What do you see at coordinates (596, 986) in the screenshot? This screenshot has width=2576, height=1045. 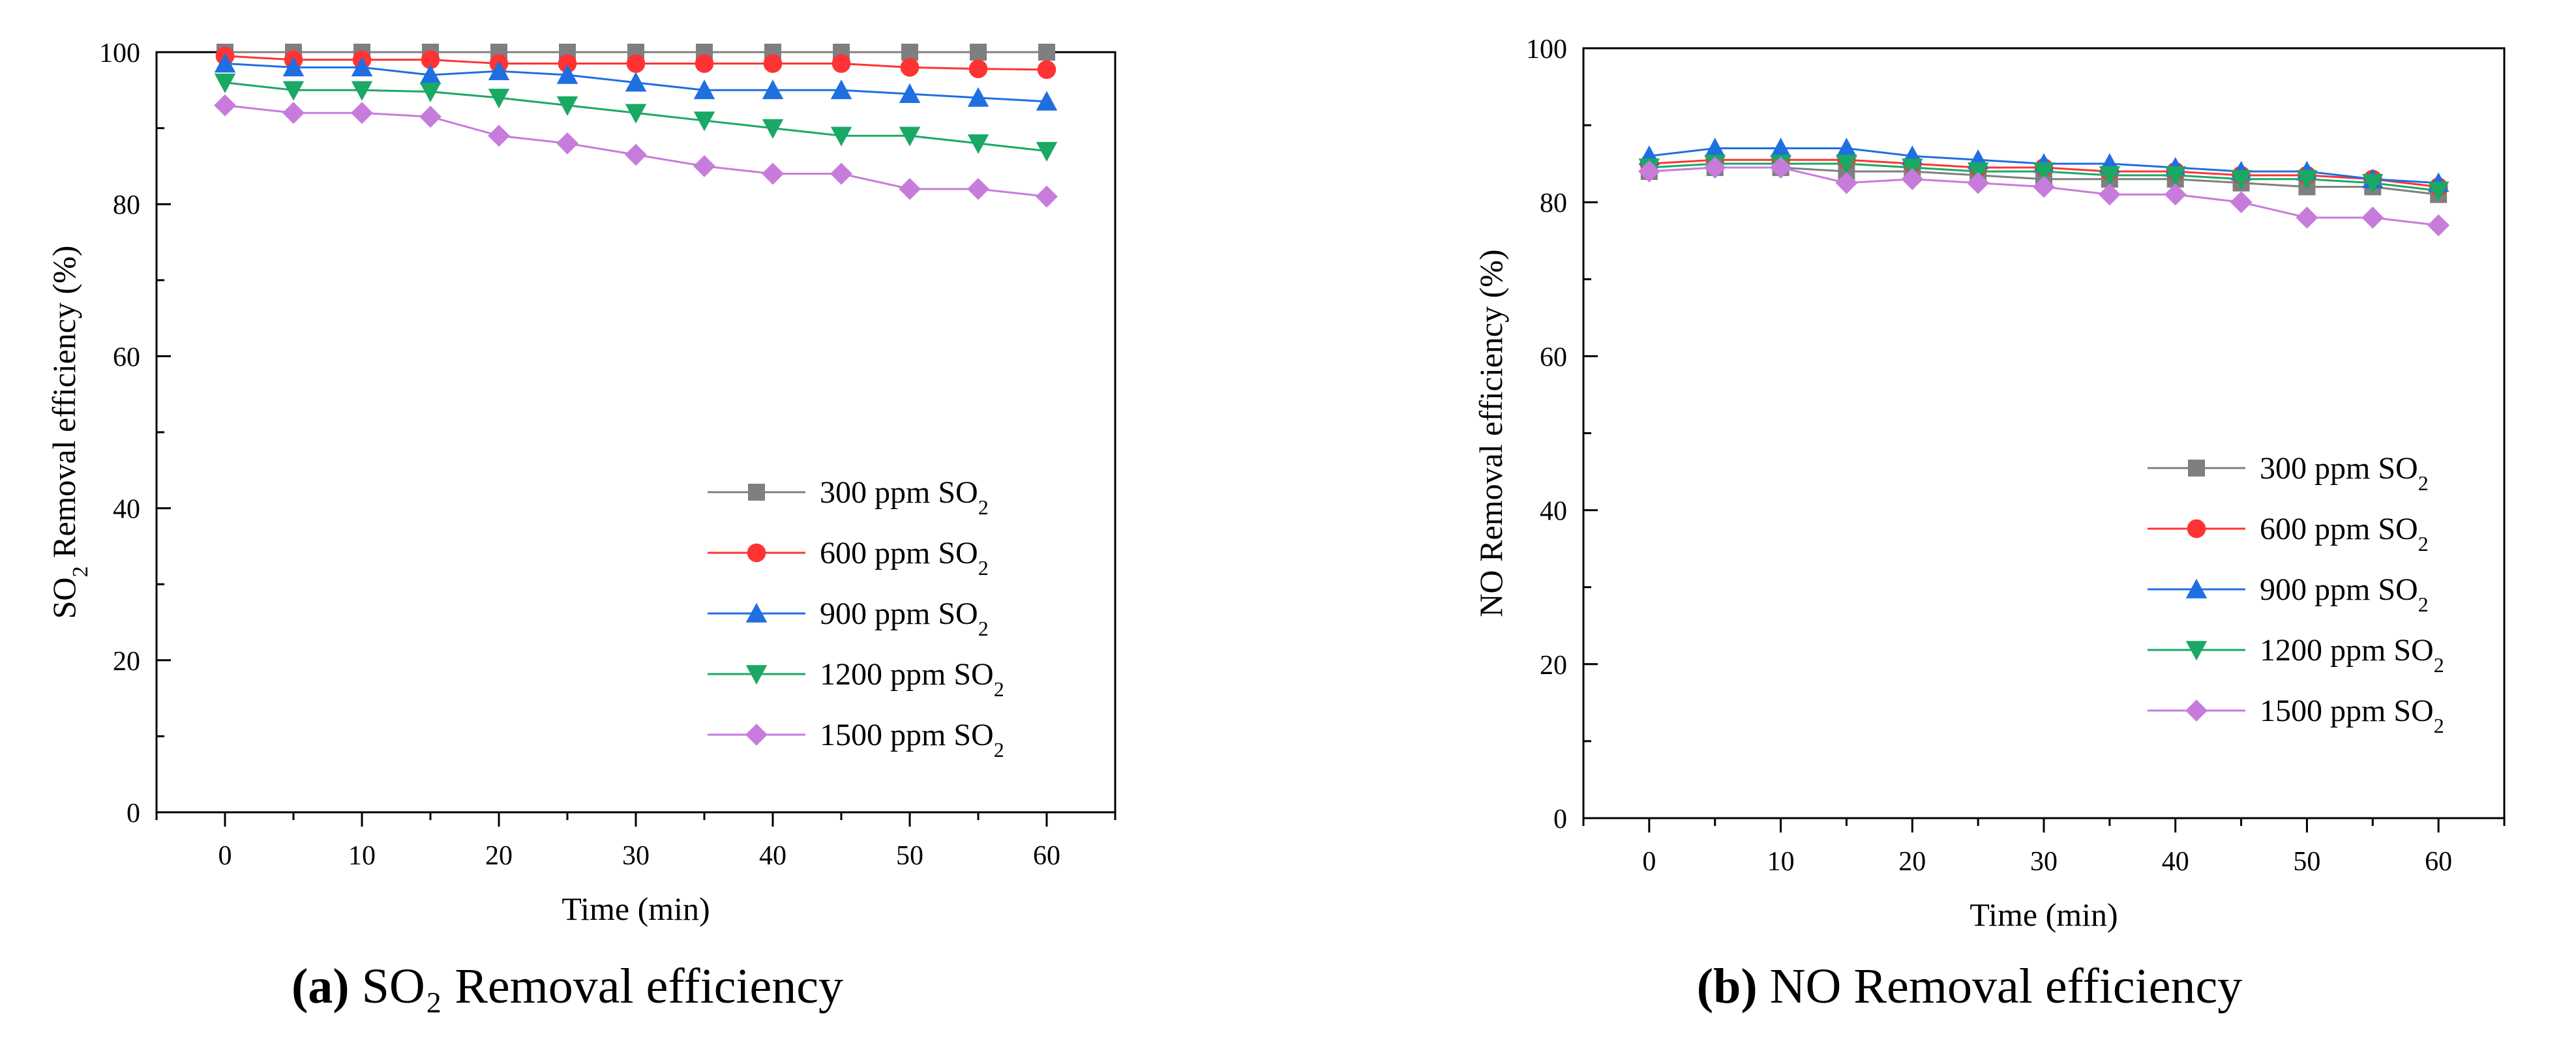 I see `caption-a-text: SO₂ Removal efficiency` at bounding box center [596, 986].